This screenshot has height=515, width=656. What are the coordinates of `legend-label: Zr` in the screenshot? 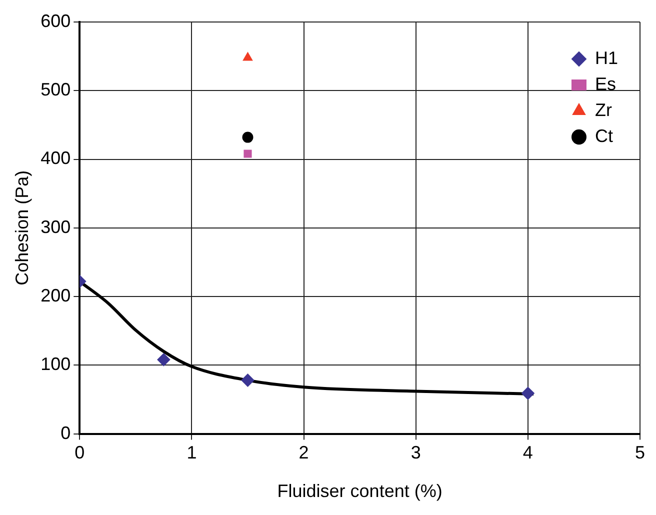 It's located at (603, 110).